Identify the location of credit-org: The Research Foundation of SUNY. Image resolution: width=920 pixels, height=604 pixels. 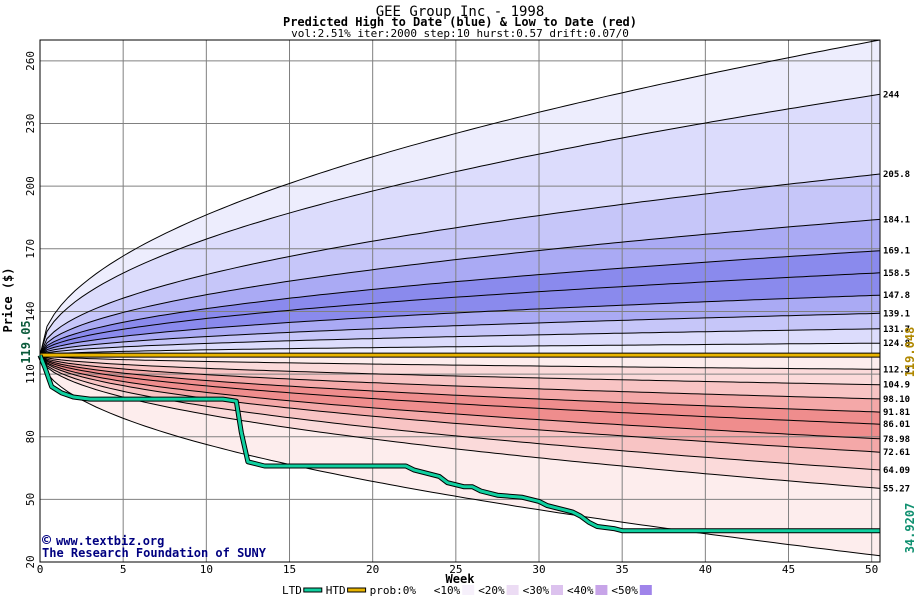
(154, 553).